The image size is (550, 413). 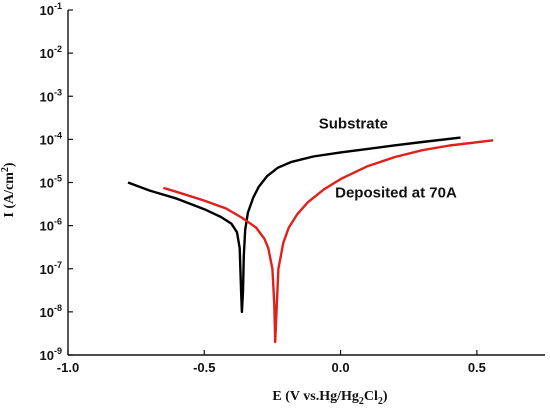 What do you see at coordinates (388, 158) in the screenshot?
I see `annotation-layer: Substrate Deposited at 70A` at bounding box center [388, 158].